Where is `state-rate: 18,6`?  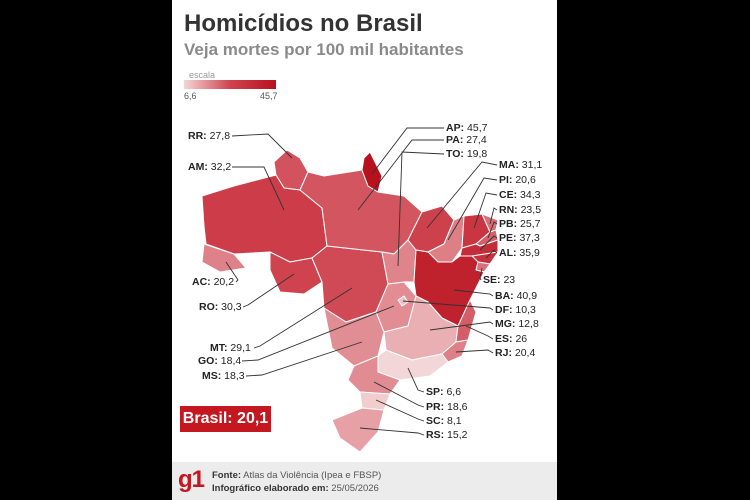 state-rate: 18,6 is located at coordinates (457, 407).